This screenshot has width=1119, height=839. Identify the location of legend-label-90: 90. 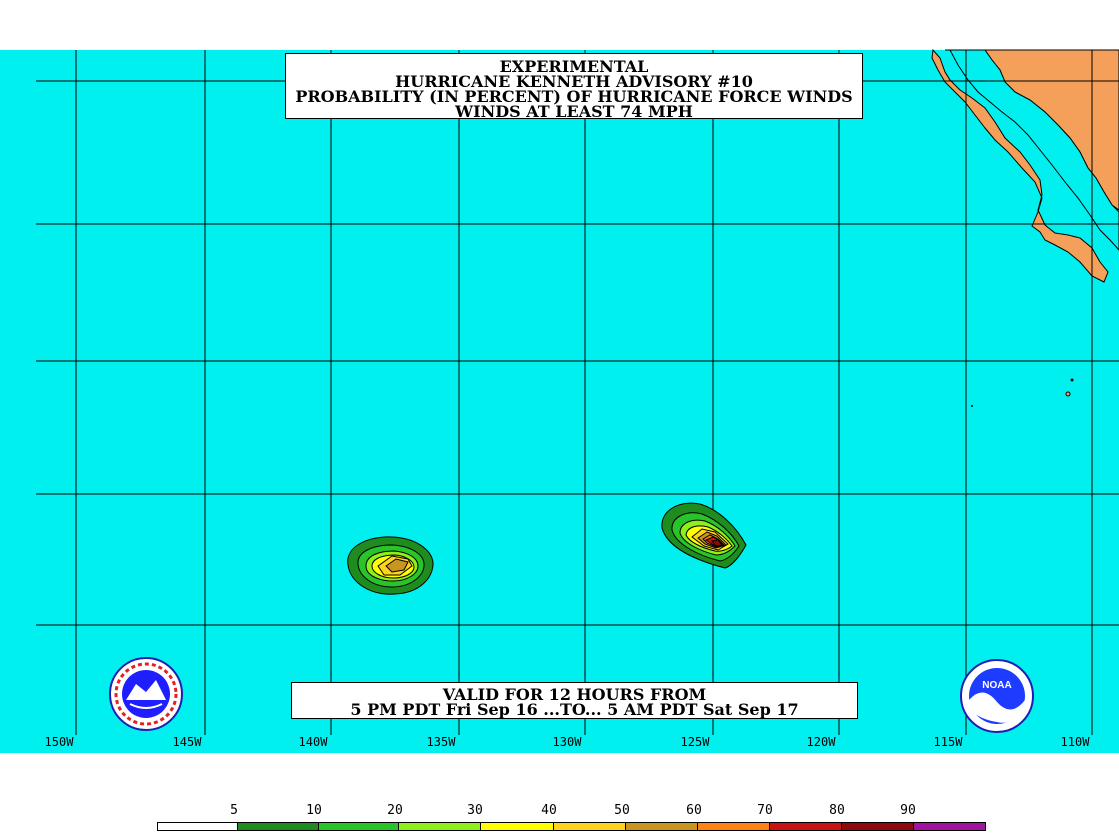
(908, 810).